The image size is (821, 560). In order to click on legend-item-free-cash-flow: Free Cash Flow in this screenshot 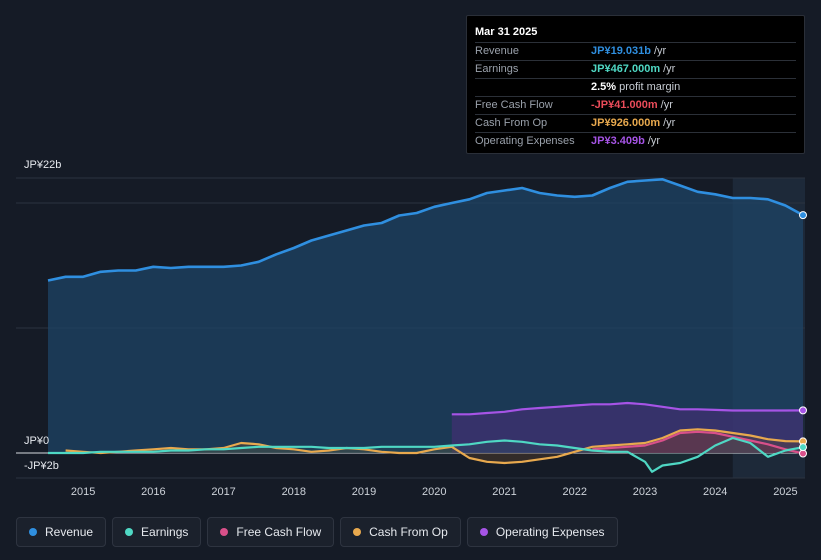, I will do `click(271, 532)`.